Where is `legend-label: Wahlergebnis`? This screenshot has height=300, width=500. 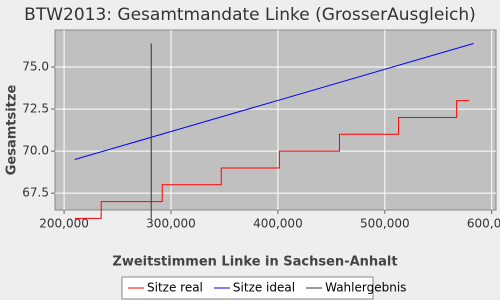
legend-label: Wahlergebnis is located at coordinates (365, 288).